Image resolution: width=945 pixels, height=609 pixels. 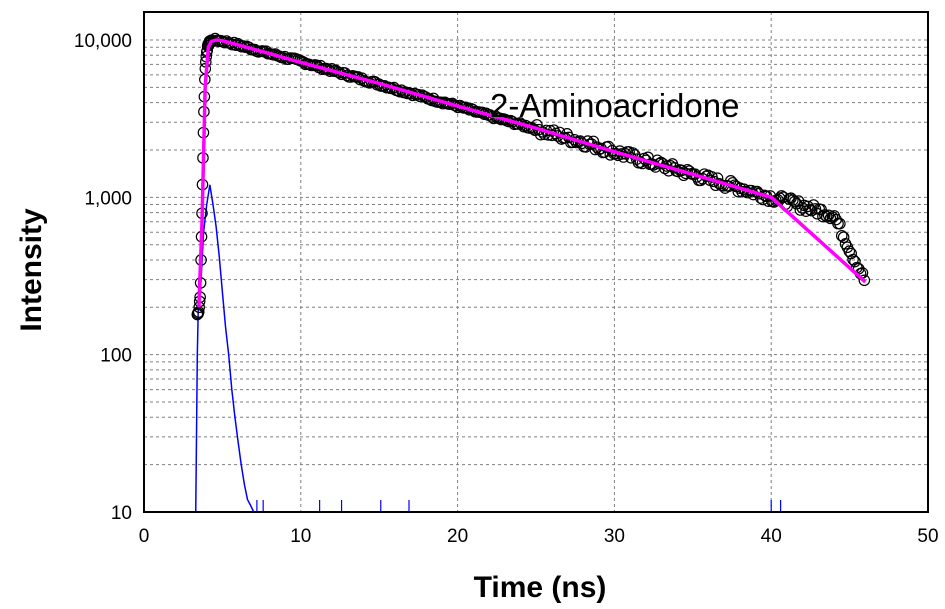 I want to click on annotation: 2-Aminoacridone, so click(x=614, y=105).